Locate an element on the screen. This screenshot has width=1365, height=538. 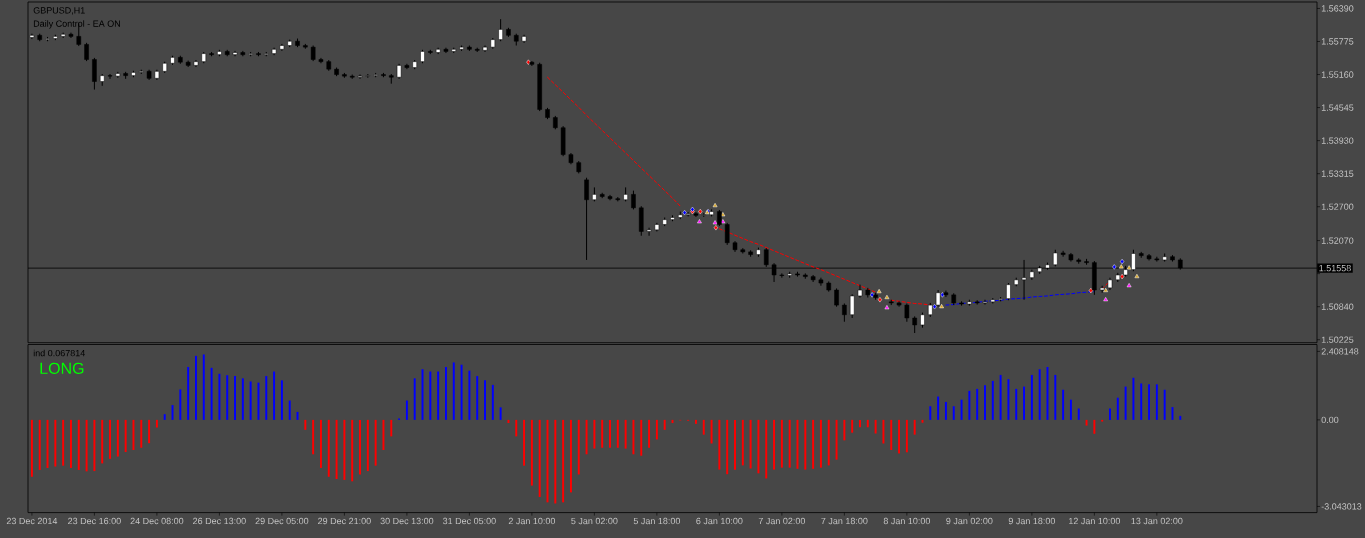
chart-title: GBPUSD,H1 is located at coordinates (59, 11).